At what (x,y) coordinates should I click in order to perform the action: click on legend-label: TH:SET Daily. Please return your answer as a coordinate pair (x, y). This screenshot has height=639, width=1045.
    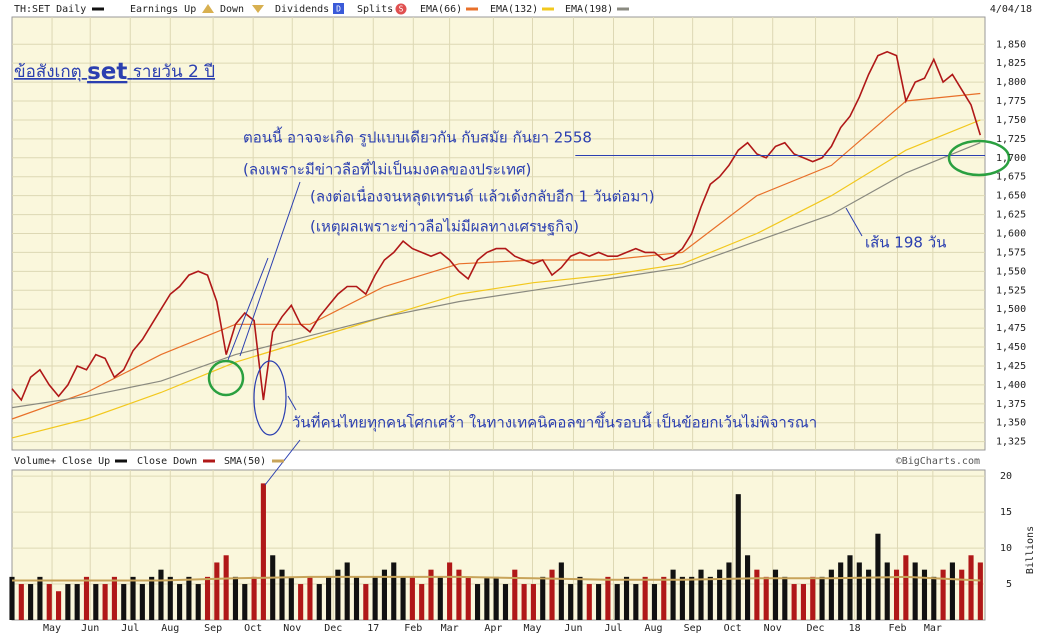
    Looking at the image, I should click on (50, 9).